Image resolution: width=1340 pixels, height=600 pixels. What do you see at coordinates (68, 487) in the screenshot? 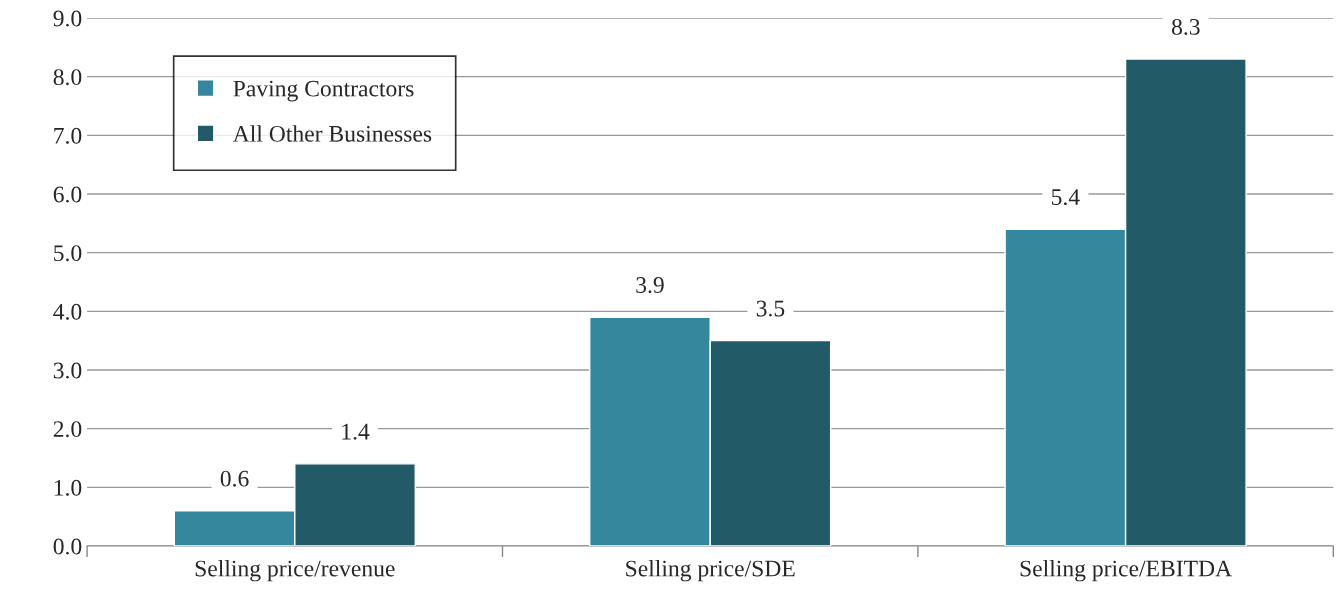
I see `y-tick-label: 1.0` at bounding box center [68, 487].